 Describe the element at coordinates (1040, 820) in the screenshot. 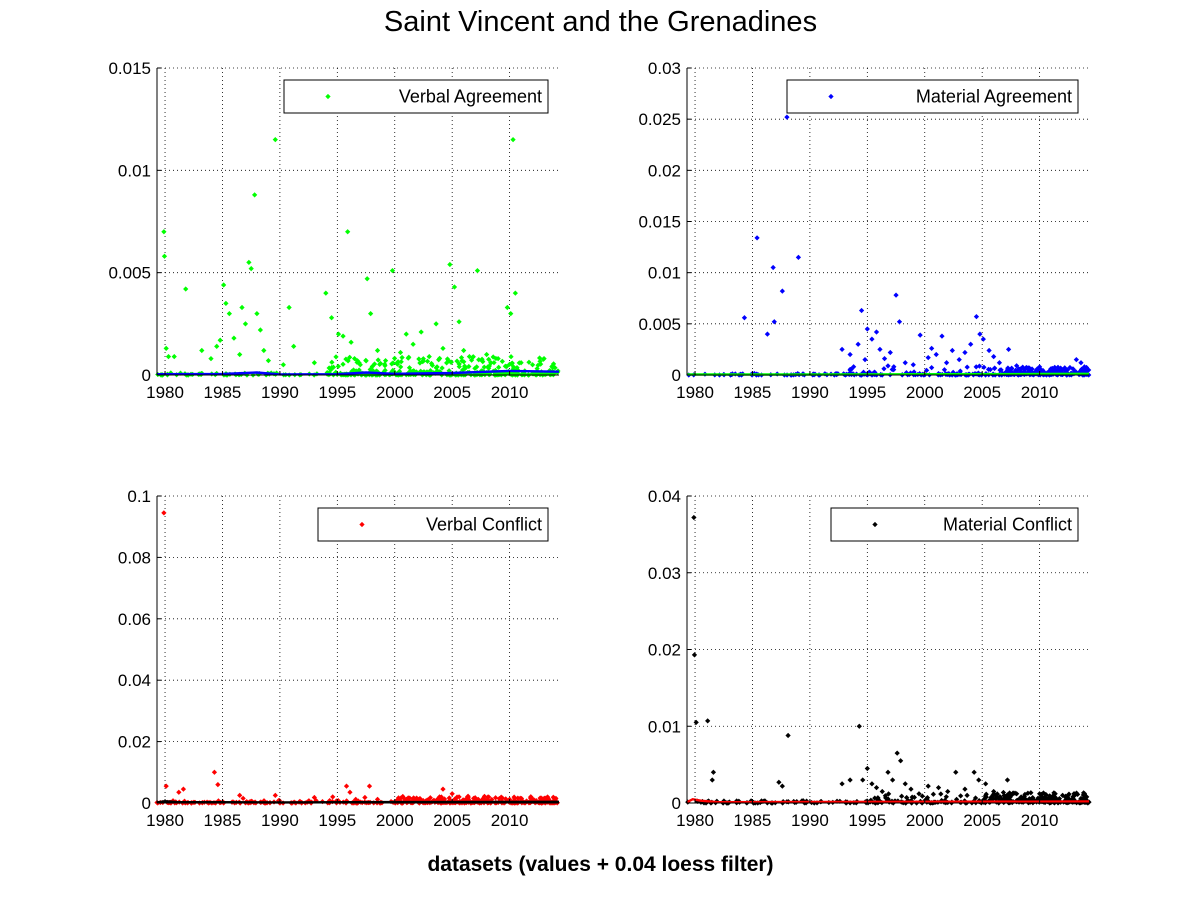

I see `x-tick-label: 2010` at that location.